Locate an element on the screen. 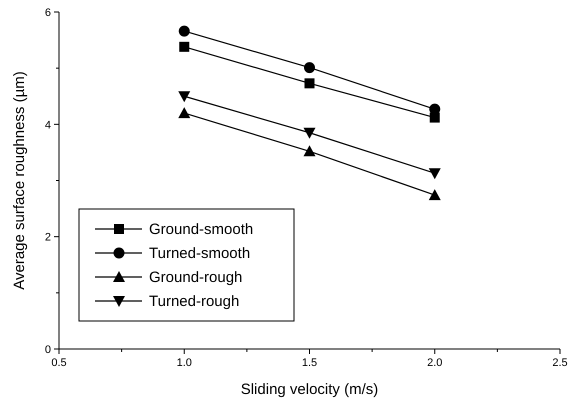 The width and height of the screenshot is (569, 406). legend-label: Turned-rough is located at coordinates (194, 301).